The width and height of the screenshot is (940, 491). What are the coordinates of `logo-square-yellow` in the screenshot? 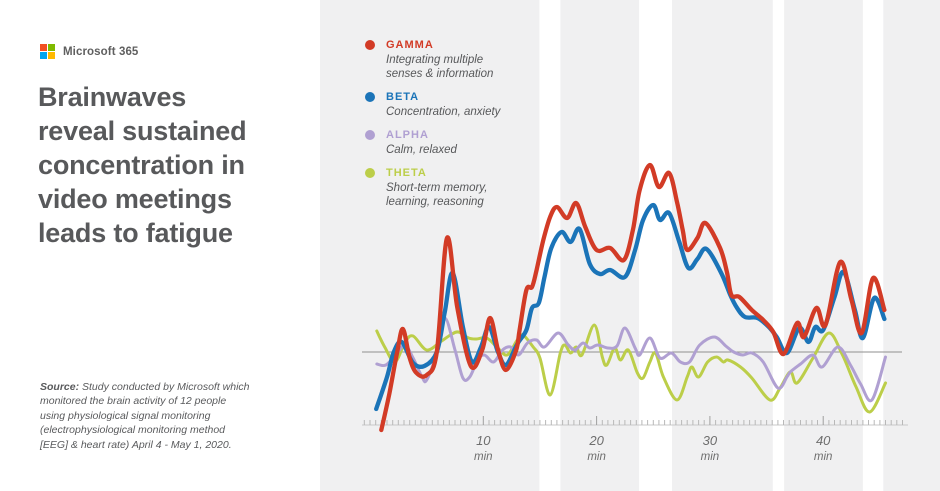 It's located at (51, 55).